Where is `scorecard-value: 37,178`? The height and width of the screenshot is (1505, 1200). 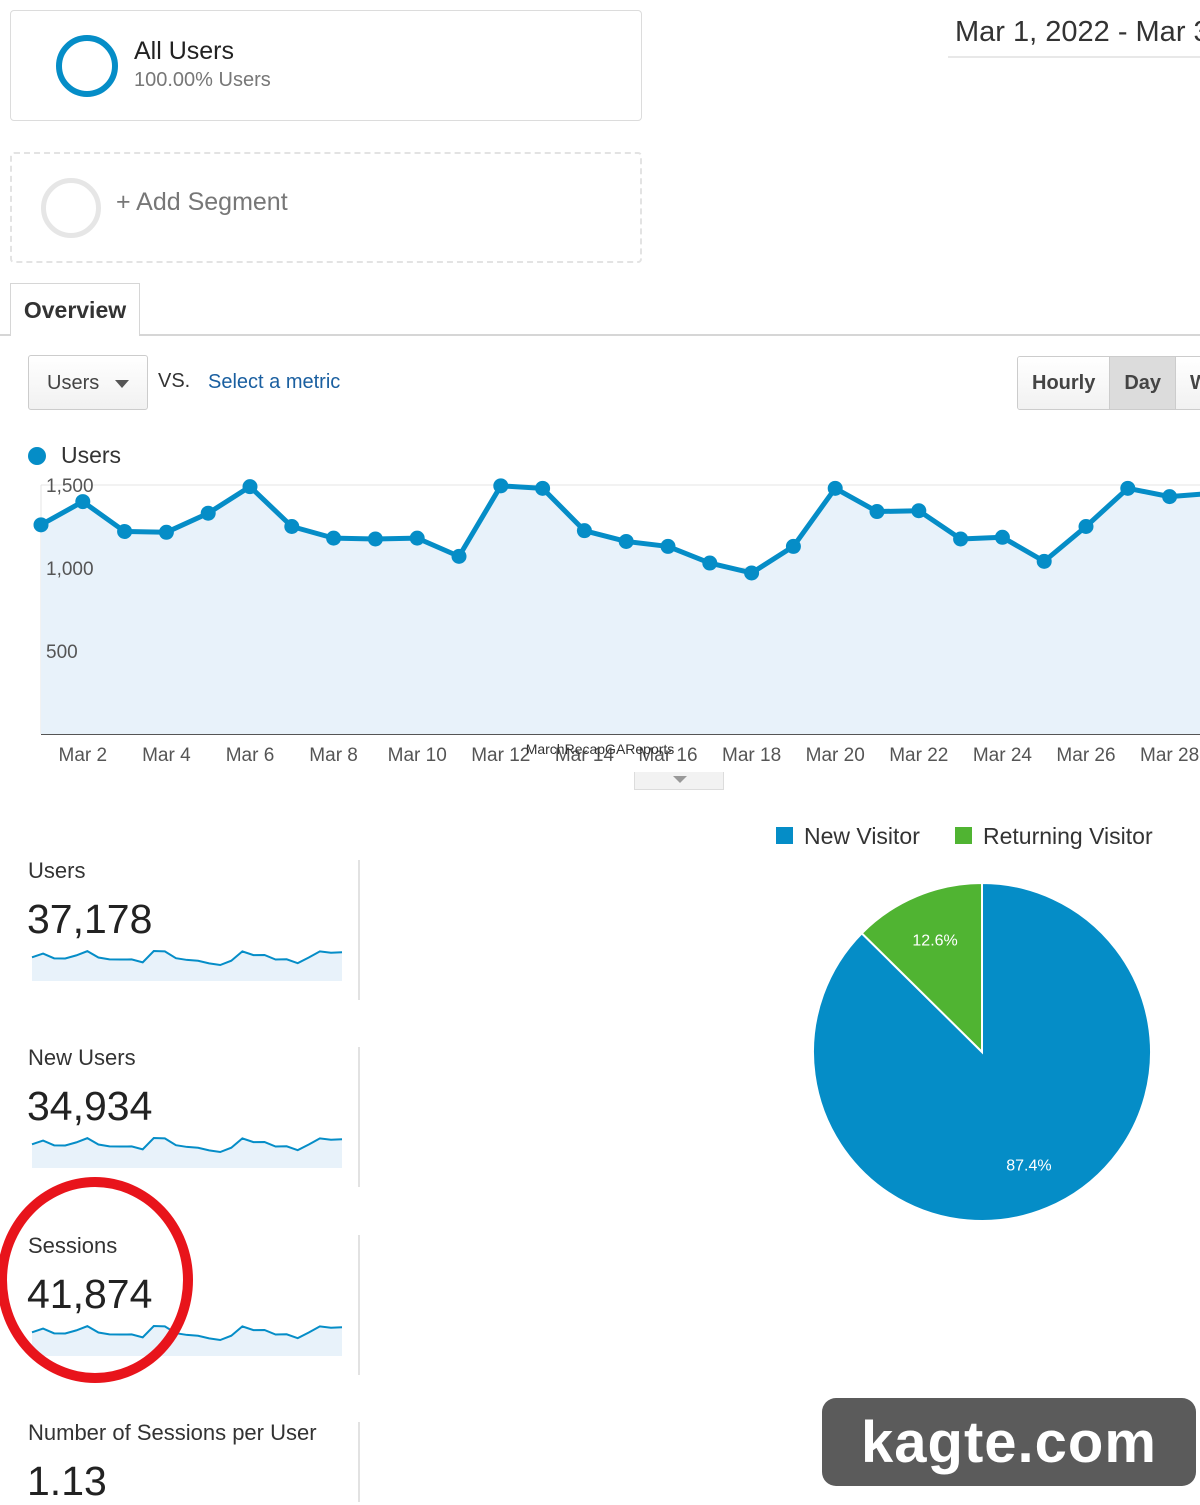
scorecard-value: 37,178 is located at coordinates (90, 919).